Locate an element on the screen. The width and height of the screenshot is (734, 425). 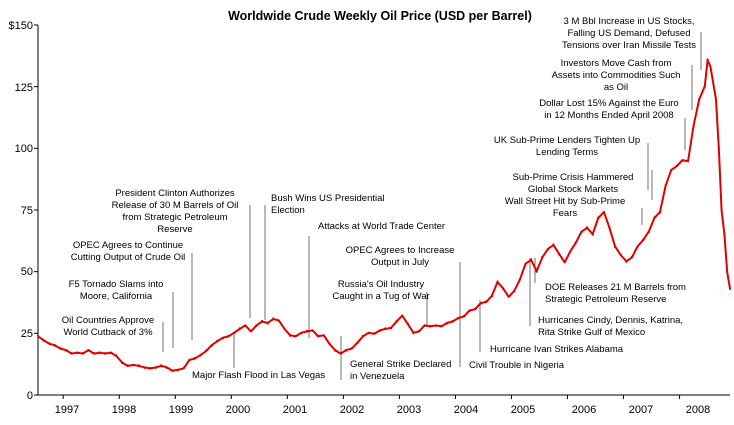
annotation-label: Investors Move Cash from is located at coordinates (616, 63).